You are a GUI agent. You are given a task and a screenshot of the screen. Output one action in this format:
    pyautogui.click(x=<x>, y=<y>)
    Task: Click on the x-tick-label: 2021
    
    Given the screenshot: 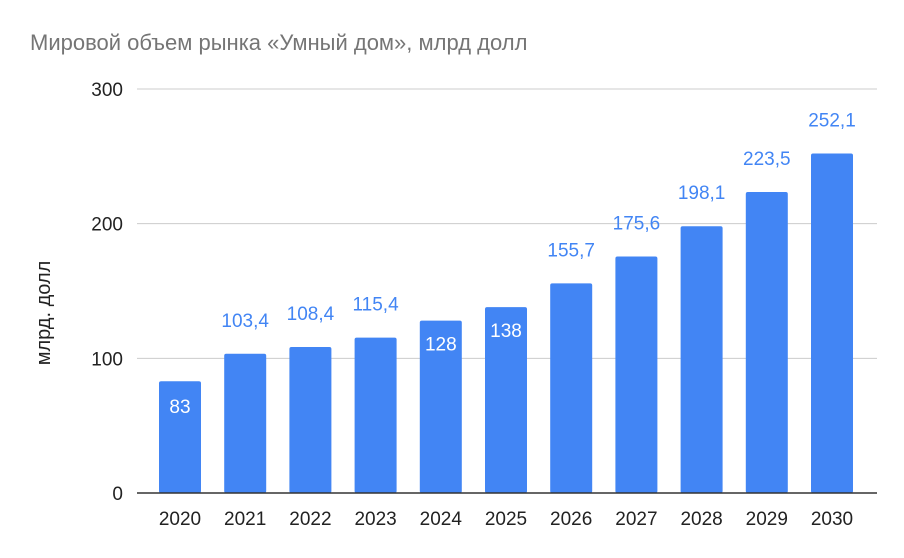 What is the action you would take?
    pyautogui.click(x=245, y=519)
    